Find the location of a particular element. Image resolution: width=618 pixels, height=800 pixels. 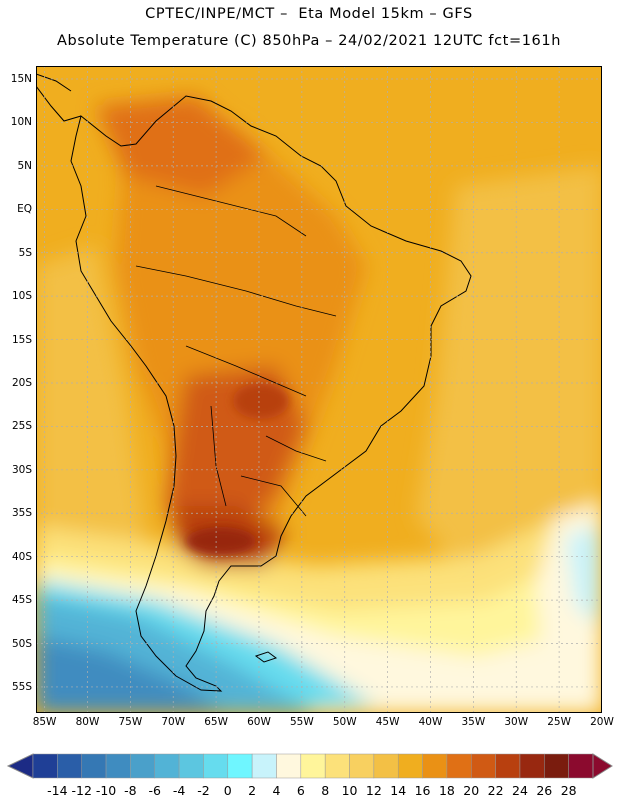

colorbar-tick-label: -6 is located at coordinates (154, 790).